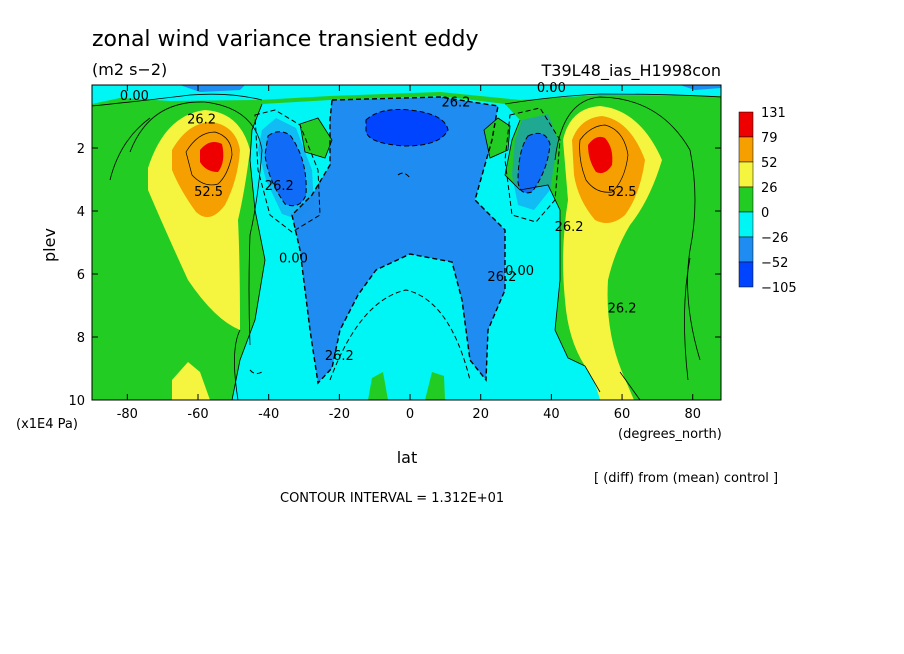 This screenshot has height=654, width=904. I want to click on x-tick-label: -80, so click(127, 414).